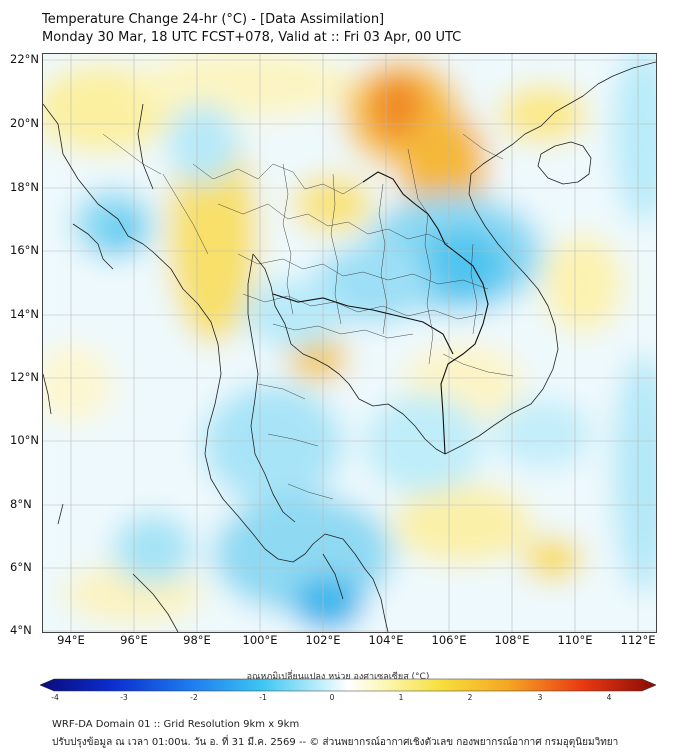  What do you see at coordinates (24, 250) in the screenshot?
I see `lat-label: 16°N` at bounding box center [24, 250].